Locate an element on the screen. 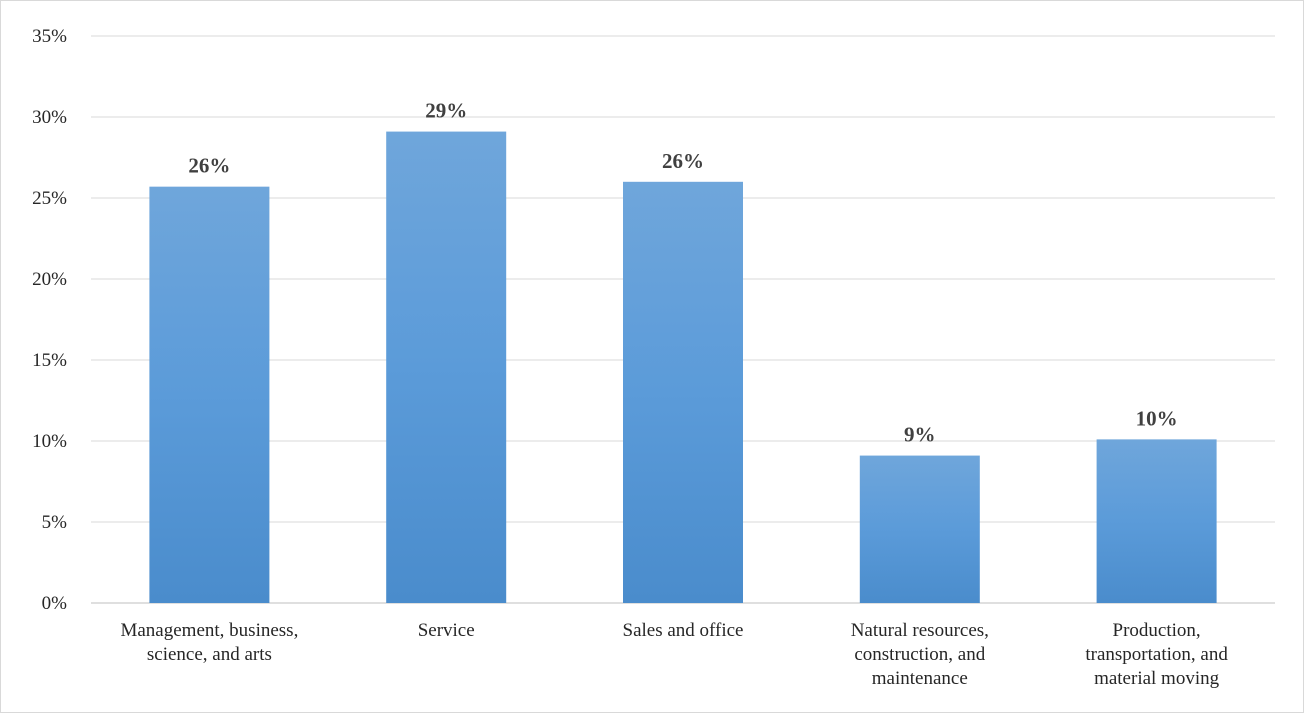 The height and width of the screenshot is (713, 1304). data-label: 29% is located at coordinates (446, 111).